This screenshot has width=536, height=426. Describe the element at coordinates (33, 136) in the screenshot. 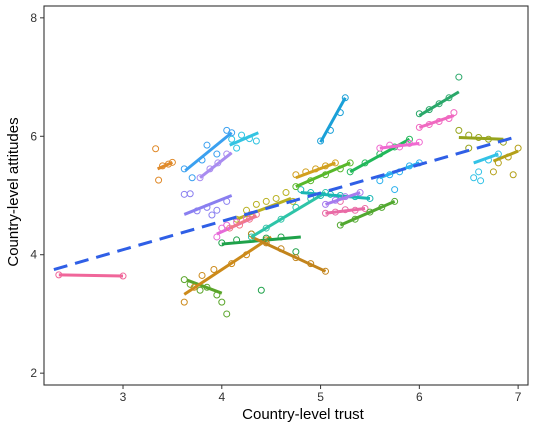

I see `y-tick-label: 6` at that location.